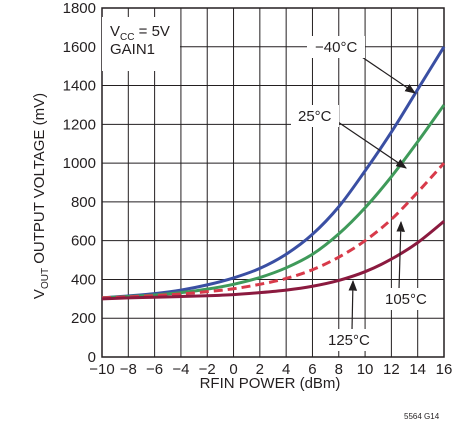 This screenshot has height=423, width=454. Describe the element at coordinates (41, 196) in the screenshot. I see `y-axis-label: VOUT OUTPUT VOLTAGE (mV)` at that location.